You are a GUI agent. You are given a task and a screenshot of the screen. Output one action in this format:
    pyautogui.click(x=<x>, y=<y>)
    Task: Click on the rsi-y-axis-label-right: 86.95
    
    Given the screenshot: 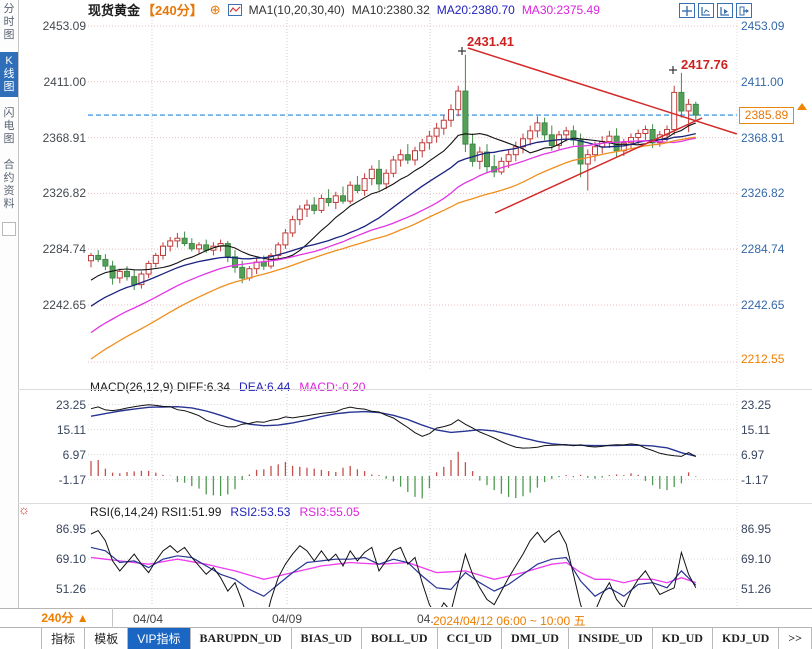 What is the action you would take?
    pyautogui.click(x=756, y=529)
    